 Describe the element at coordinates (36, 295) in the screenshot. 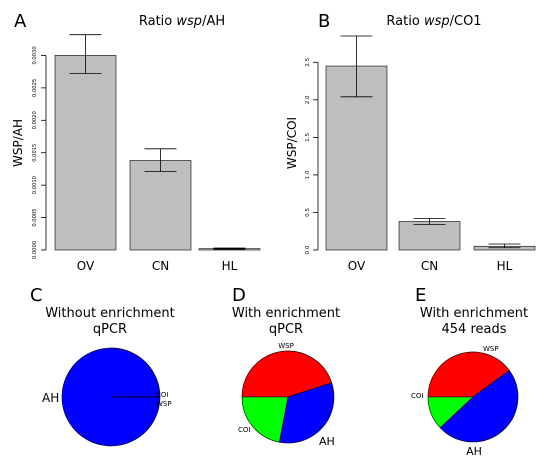

I see `panel-letter: C` at that location.